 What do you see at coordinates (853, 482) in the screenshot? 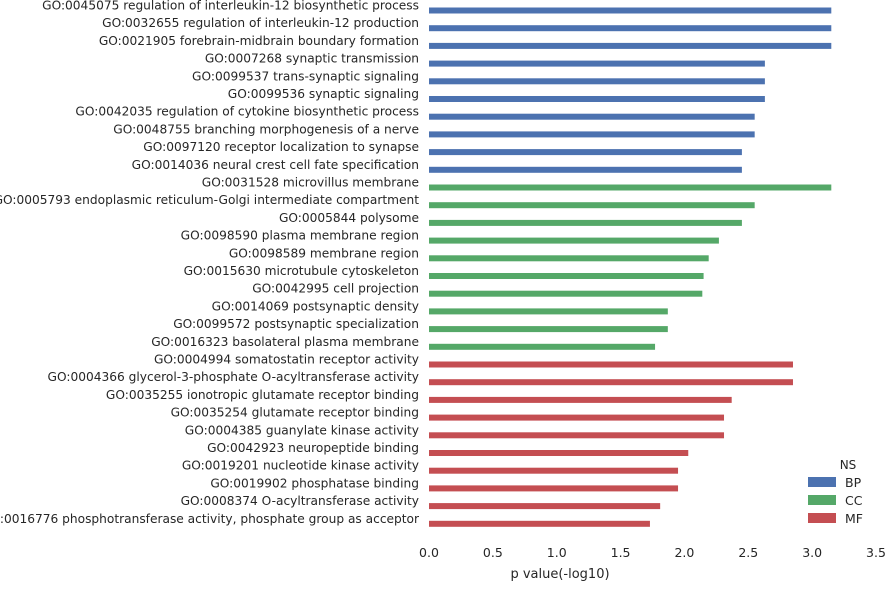
I see `legend-label: BP` at bounding box center [853, 482].